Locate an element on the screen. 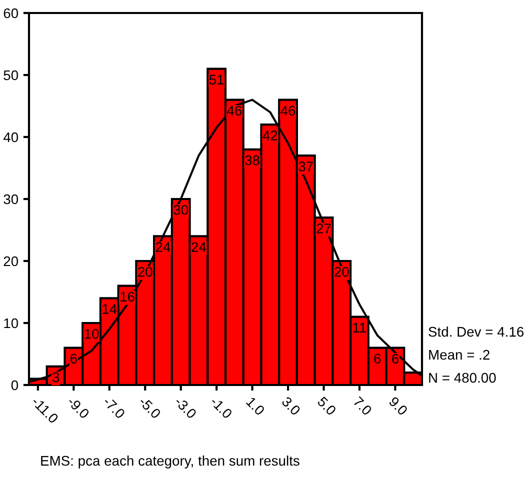 This screenshot has width=531, height=481. x-tick-label: 5.0 is located at coordinates (326, 406).